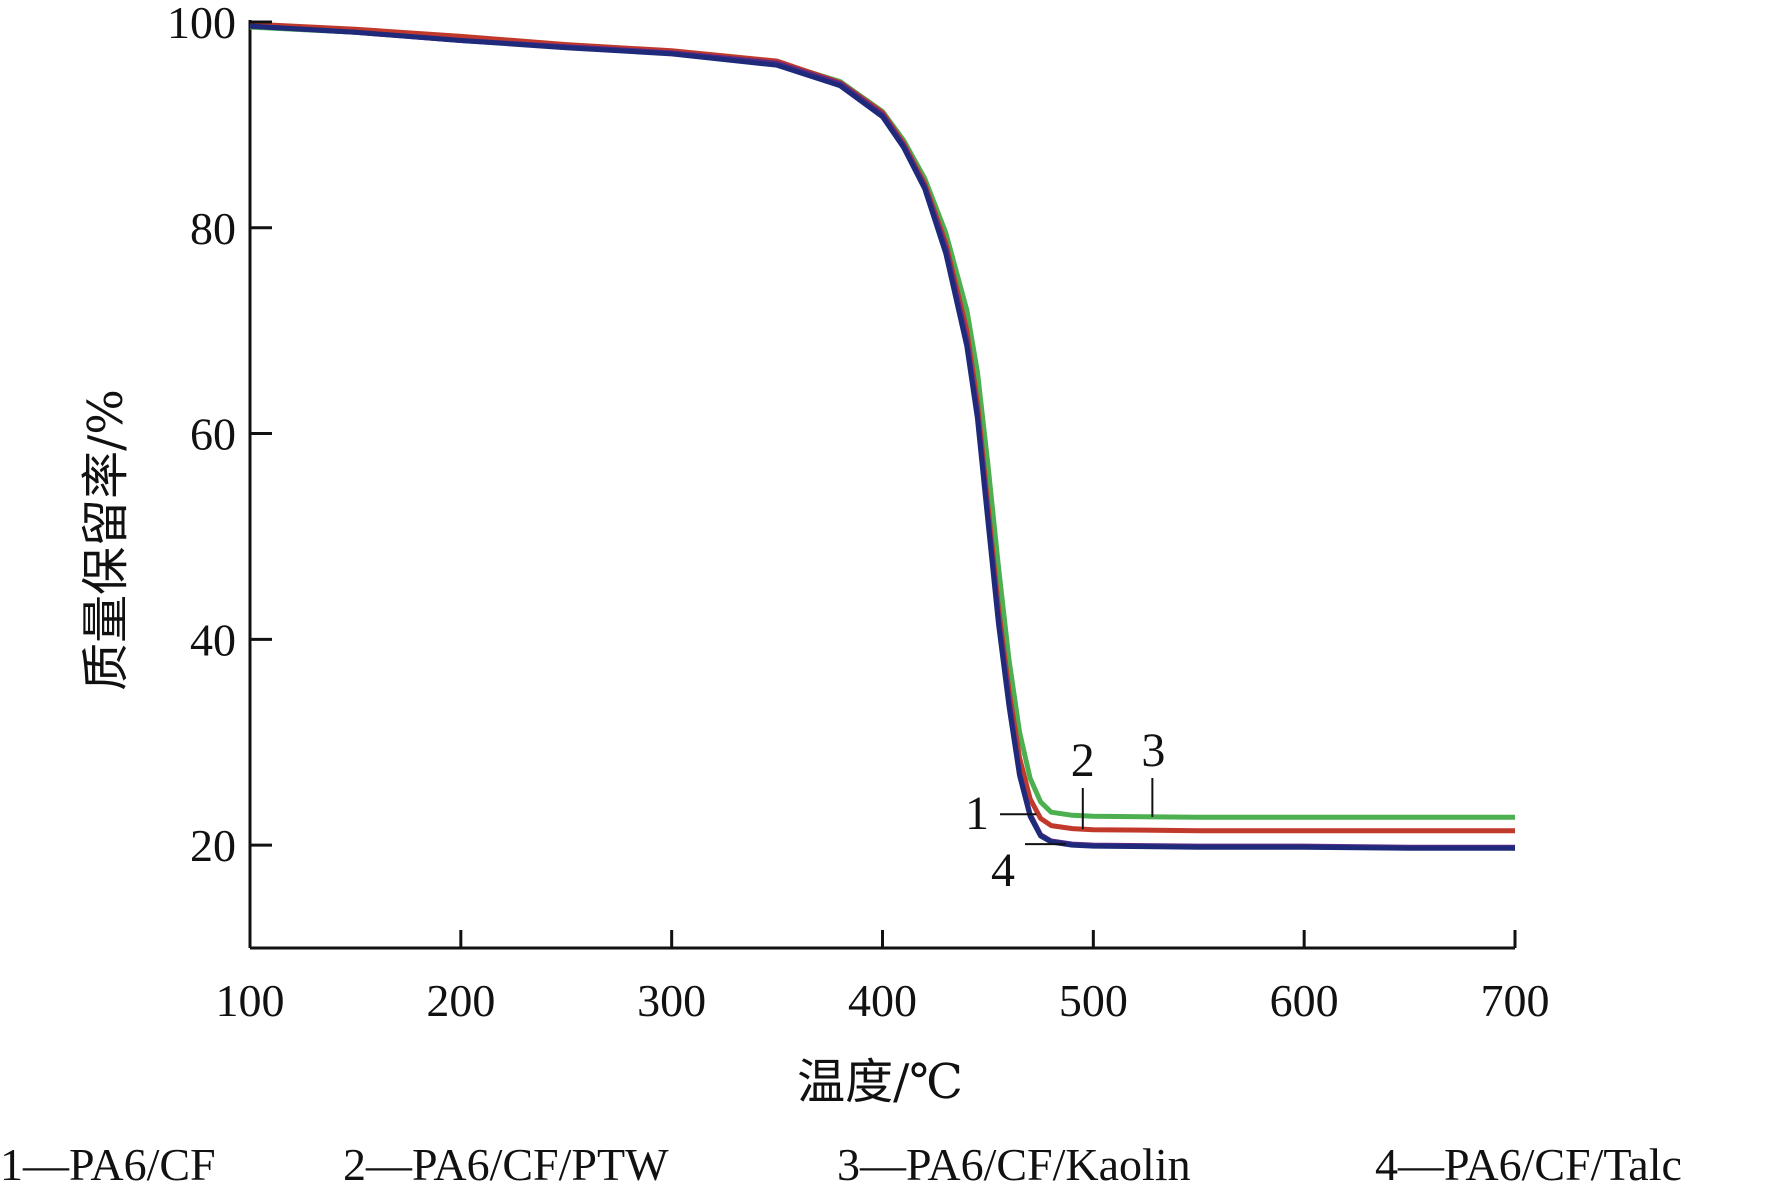 The image size is (1782, 1194). I want to click on x-tick-label: 600, so click(1304, 1000).